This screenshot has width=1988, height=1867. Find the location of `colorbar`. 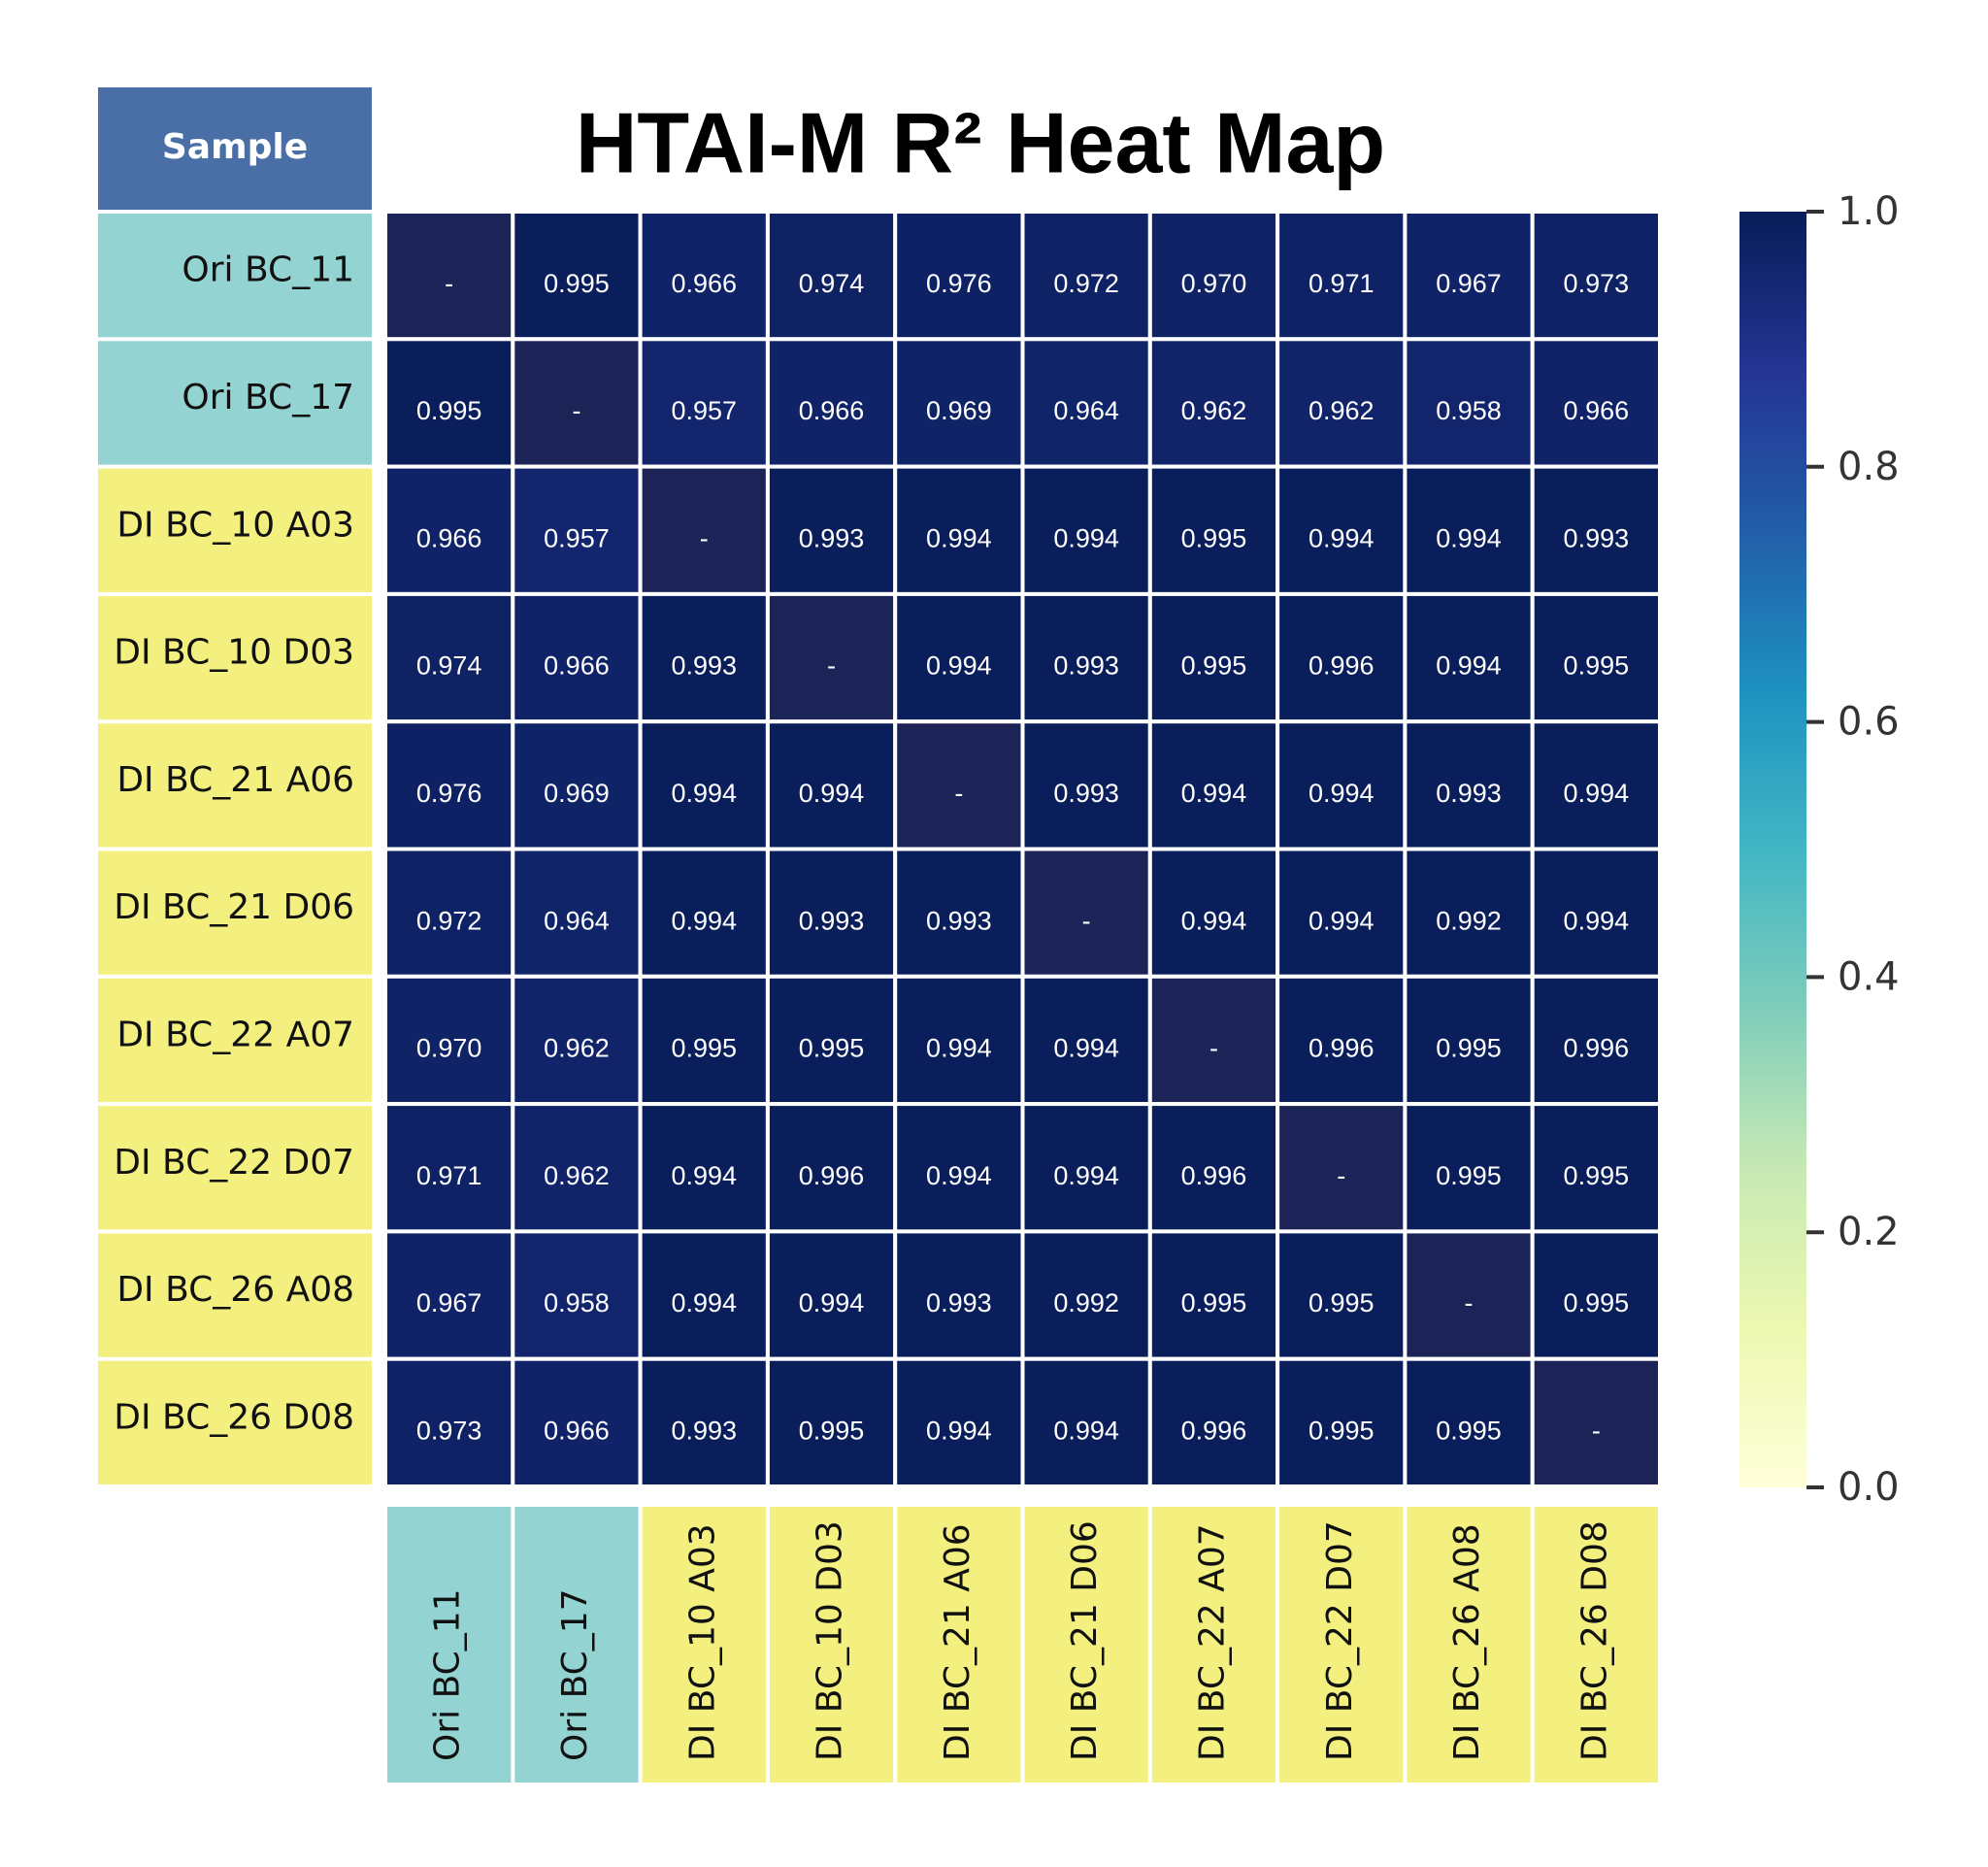

colorbar is located at coordinates (1773, 849).